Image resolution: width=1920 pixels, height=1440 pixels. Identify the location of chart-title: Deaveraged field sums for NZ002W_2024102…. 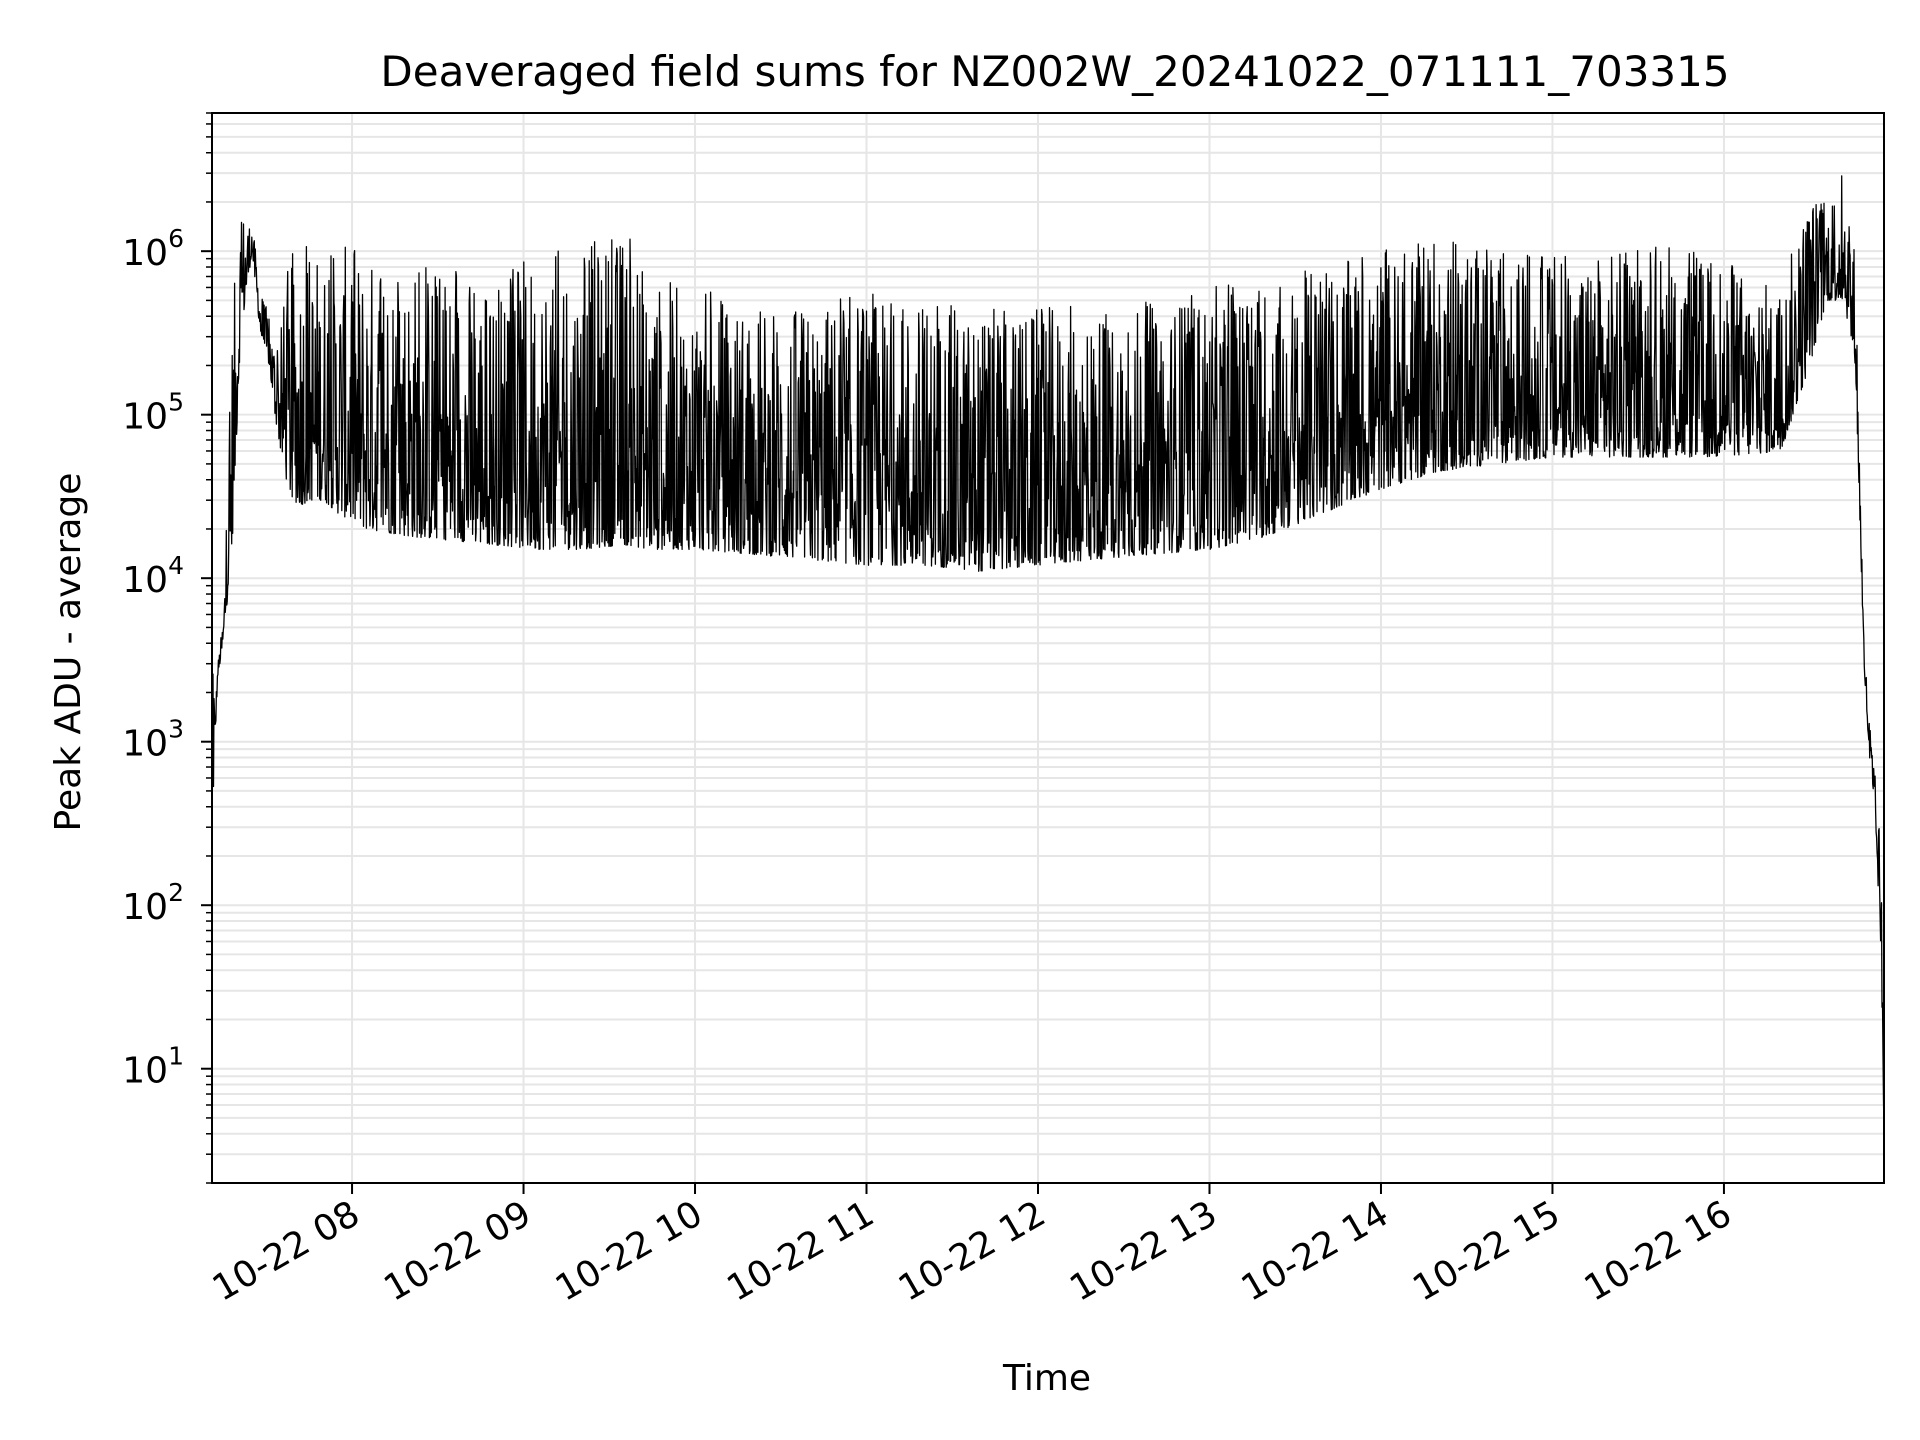
(1054, 71).